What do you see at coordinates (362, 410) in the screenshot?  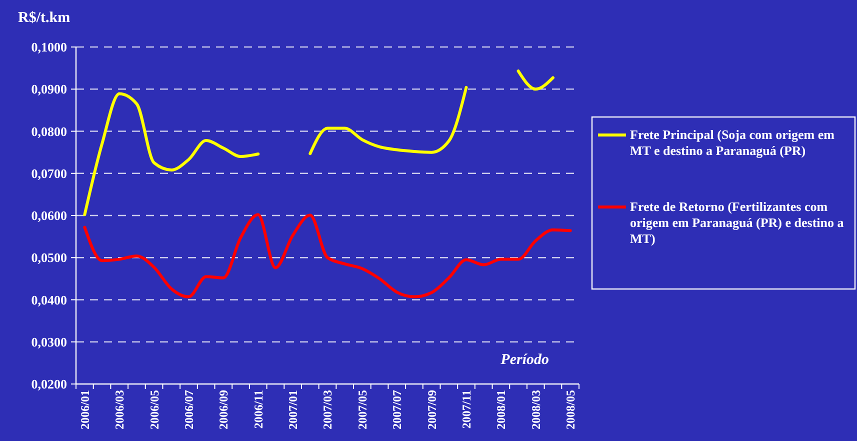 I see `x-tick-label: 2007/05` at bounding box center [362, 410].